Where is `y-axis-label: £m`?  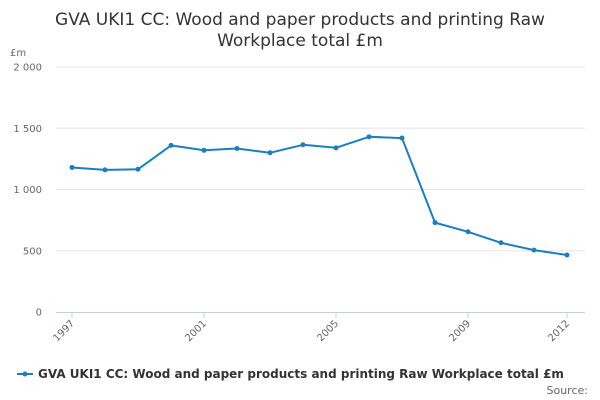
y-axis-label: £m is located at coordinates (18, 53).